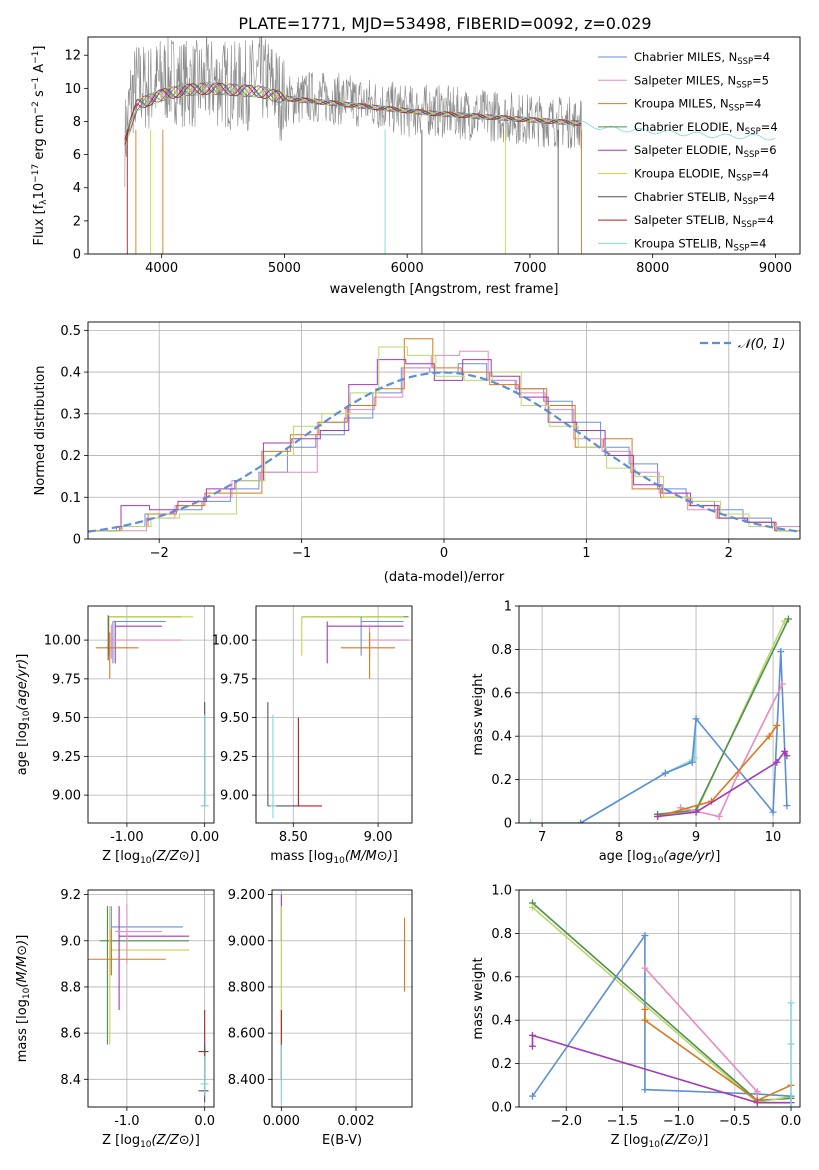  What do you see at coordinates (791, 1121) in the screenshot?
I see `x-tick-label: 0.0` at bounding box center [791, 1121].